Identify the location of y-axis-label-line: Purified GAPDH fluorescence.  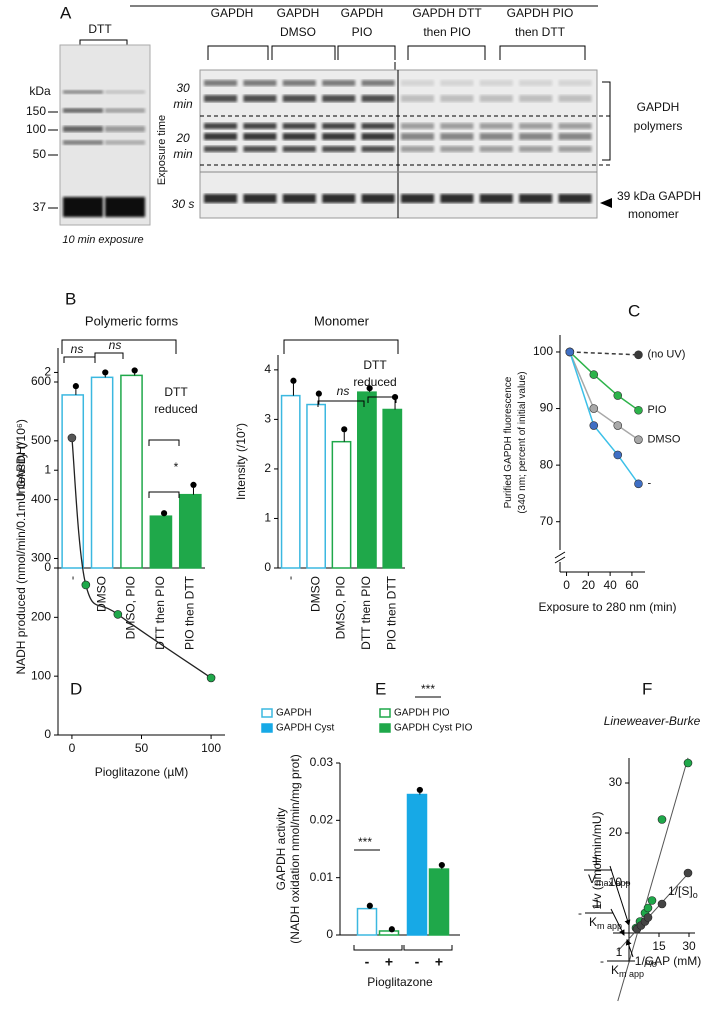
(508, 442).